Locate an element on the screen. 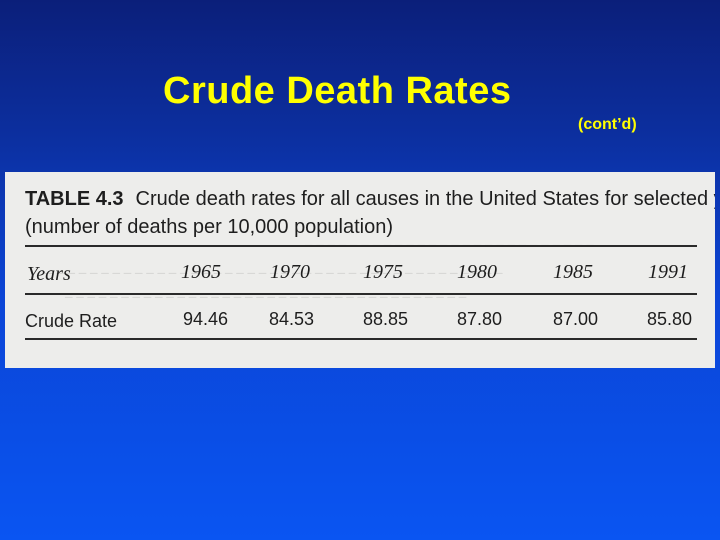  table-header-label: Years is located at coordinates (49, 274).